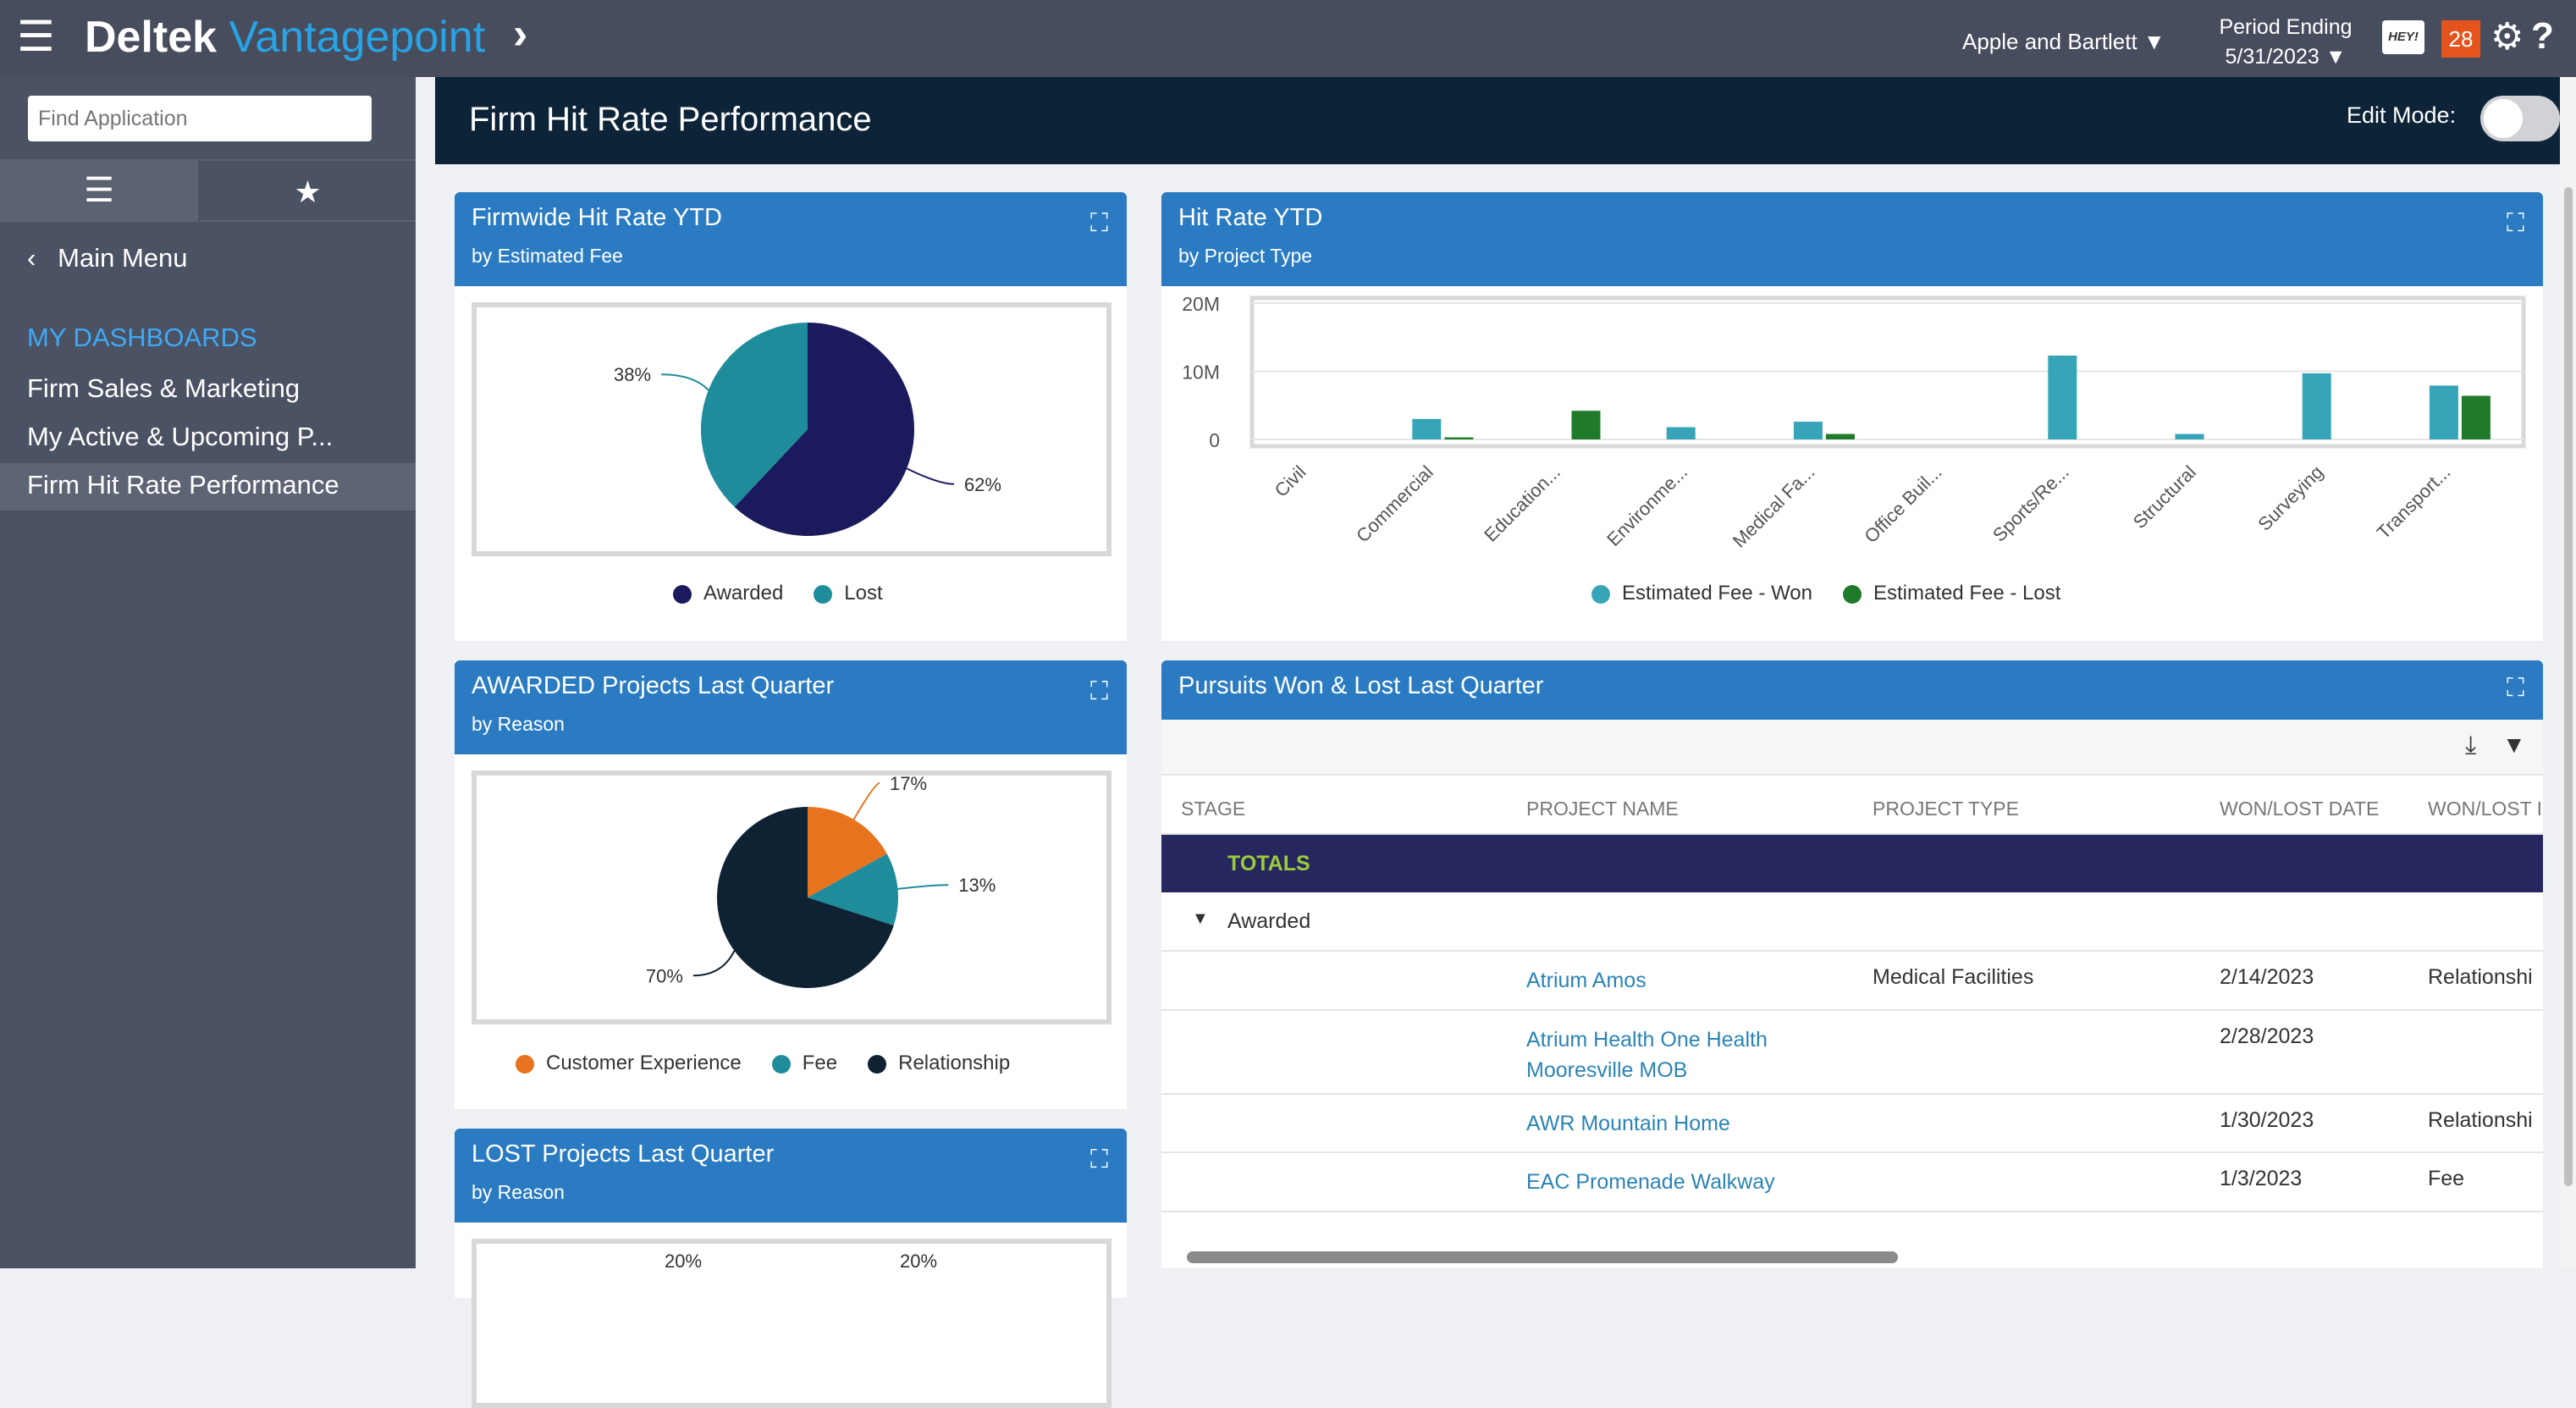  What do you see at coordinates (1852, 922) in the screenshot?
I see `group-row-awarded: ▼ Awarded` at bounding box center [1852, 922].